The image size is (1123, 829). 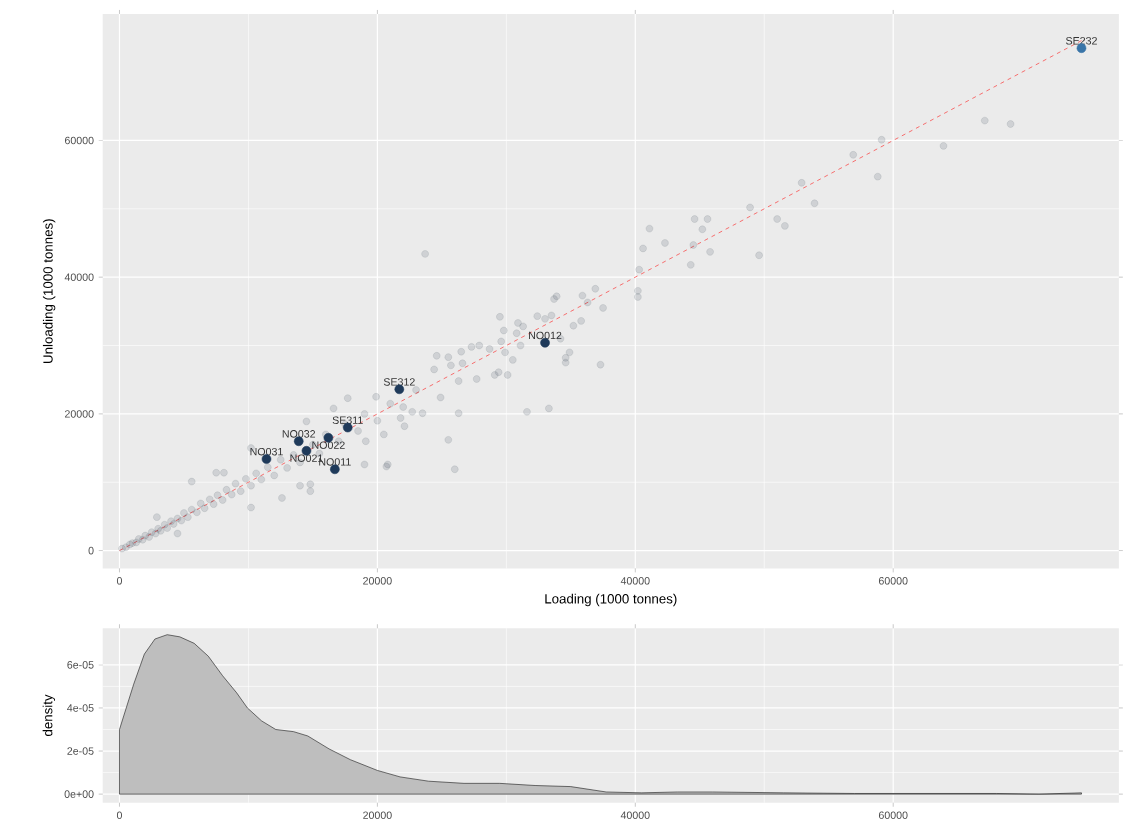 What do you see at coordinates (79, 794) in the screenshot?
I see `y-tick-label: 0e+00` at bounding box center [79, 794].